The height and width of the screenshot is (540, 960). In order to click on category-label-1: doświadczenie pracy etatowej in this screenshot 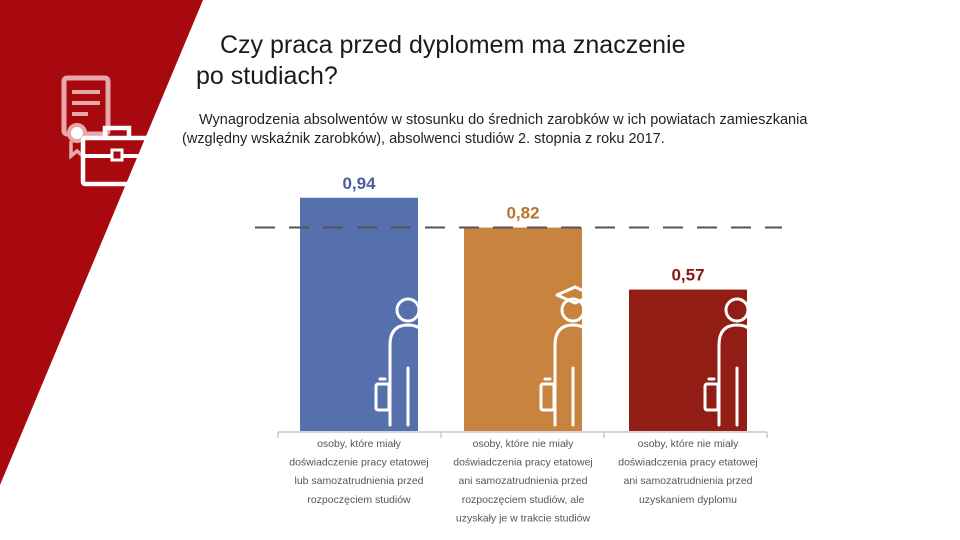, I will do `click(359, 463)`.